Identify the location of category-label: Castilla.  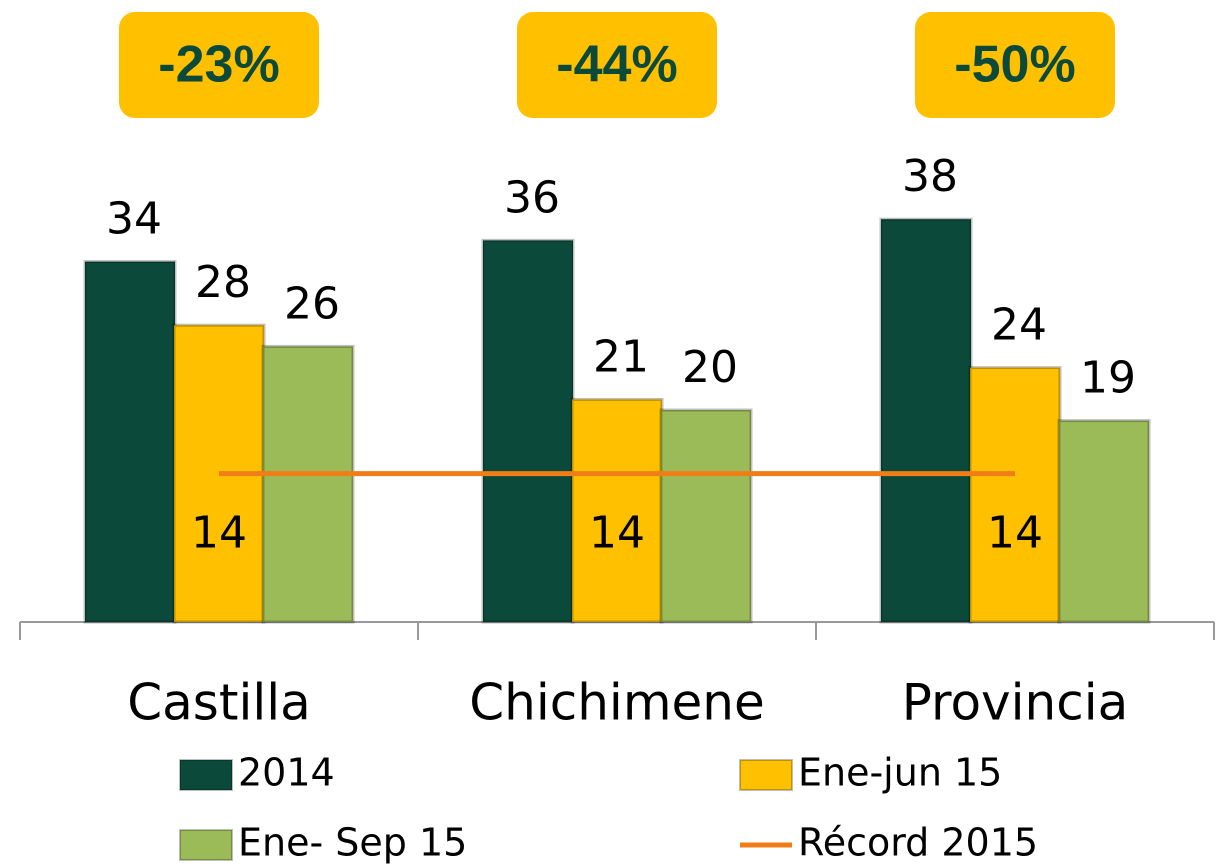
(219, 703).